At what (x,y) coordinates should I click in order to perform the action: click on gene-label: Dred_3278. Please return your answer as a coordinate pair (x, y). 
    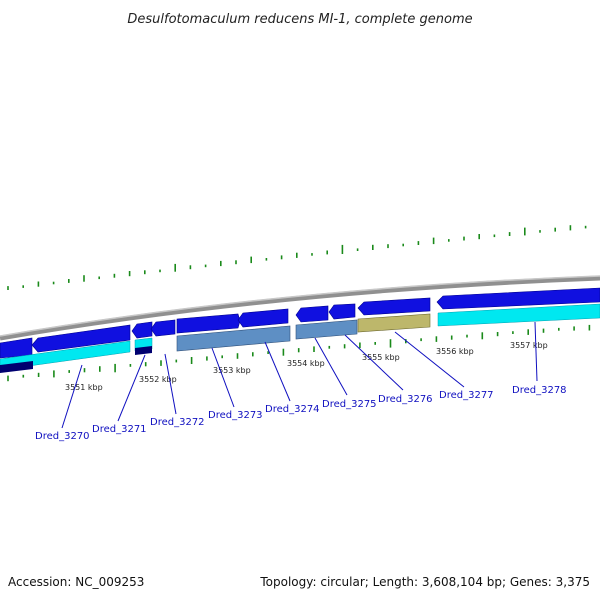
    Looking at the image, I should click on (539, 390).